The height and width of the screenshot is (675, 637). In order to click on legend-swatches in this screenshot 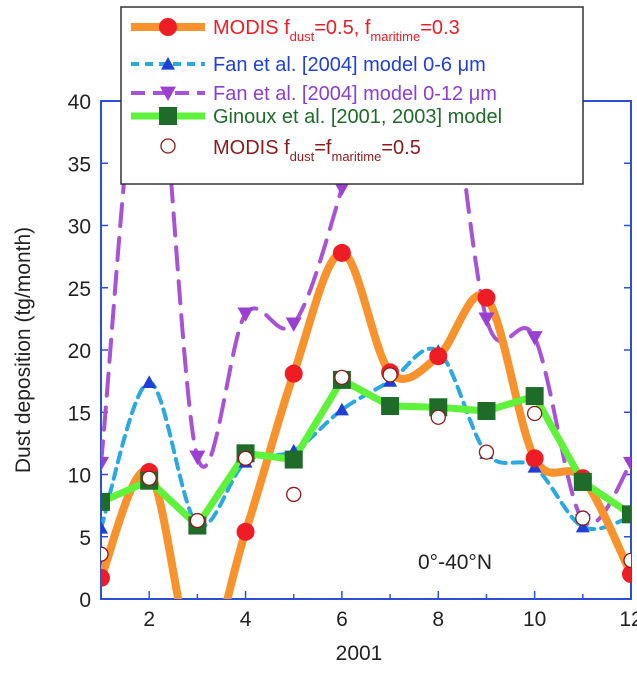, I will do `click(168, 86)`.